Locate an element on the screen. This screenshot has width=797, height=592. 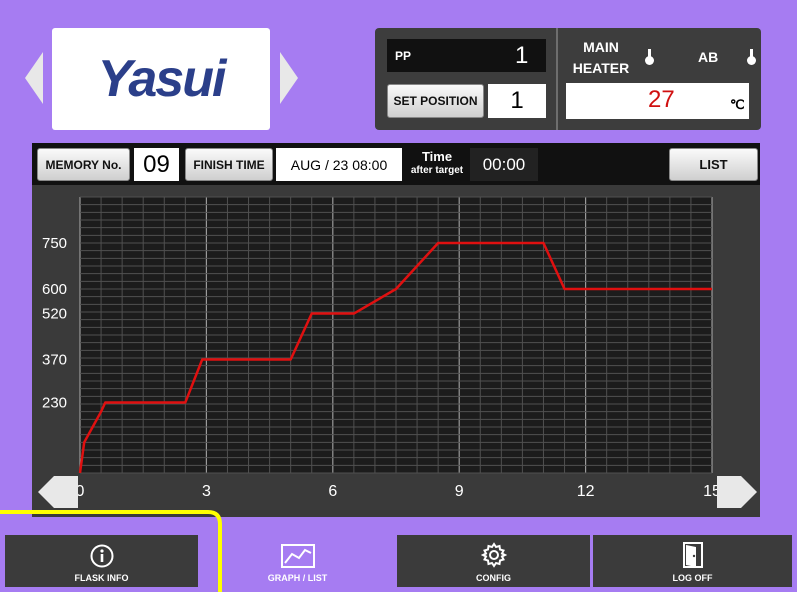
finish-time-button: FINISH TIME is located at coordinates (229, 164).